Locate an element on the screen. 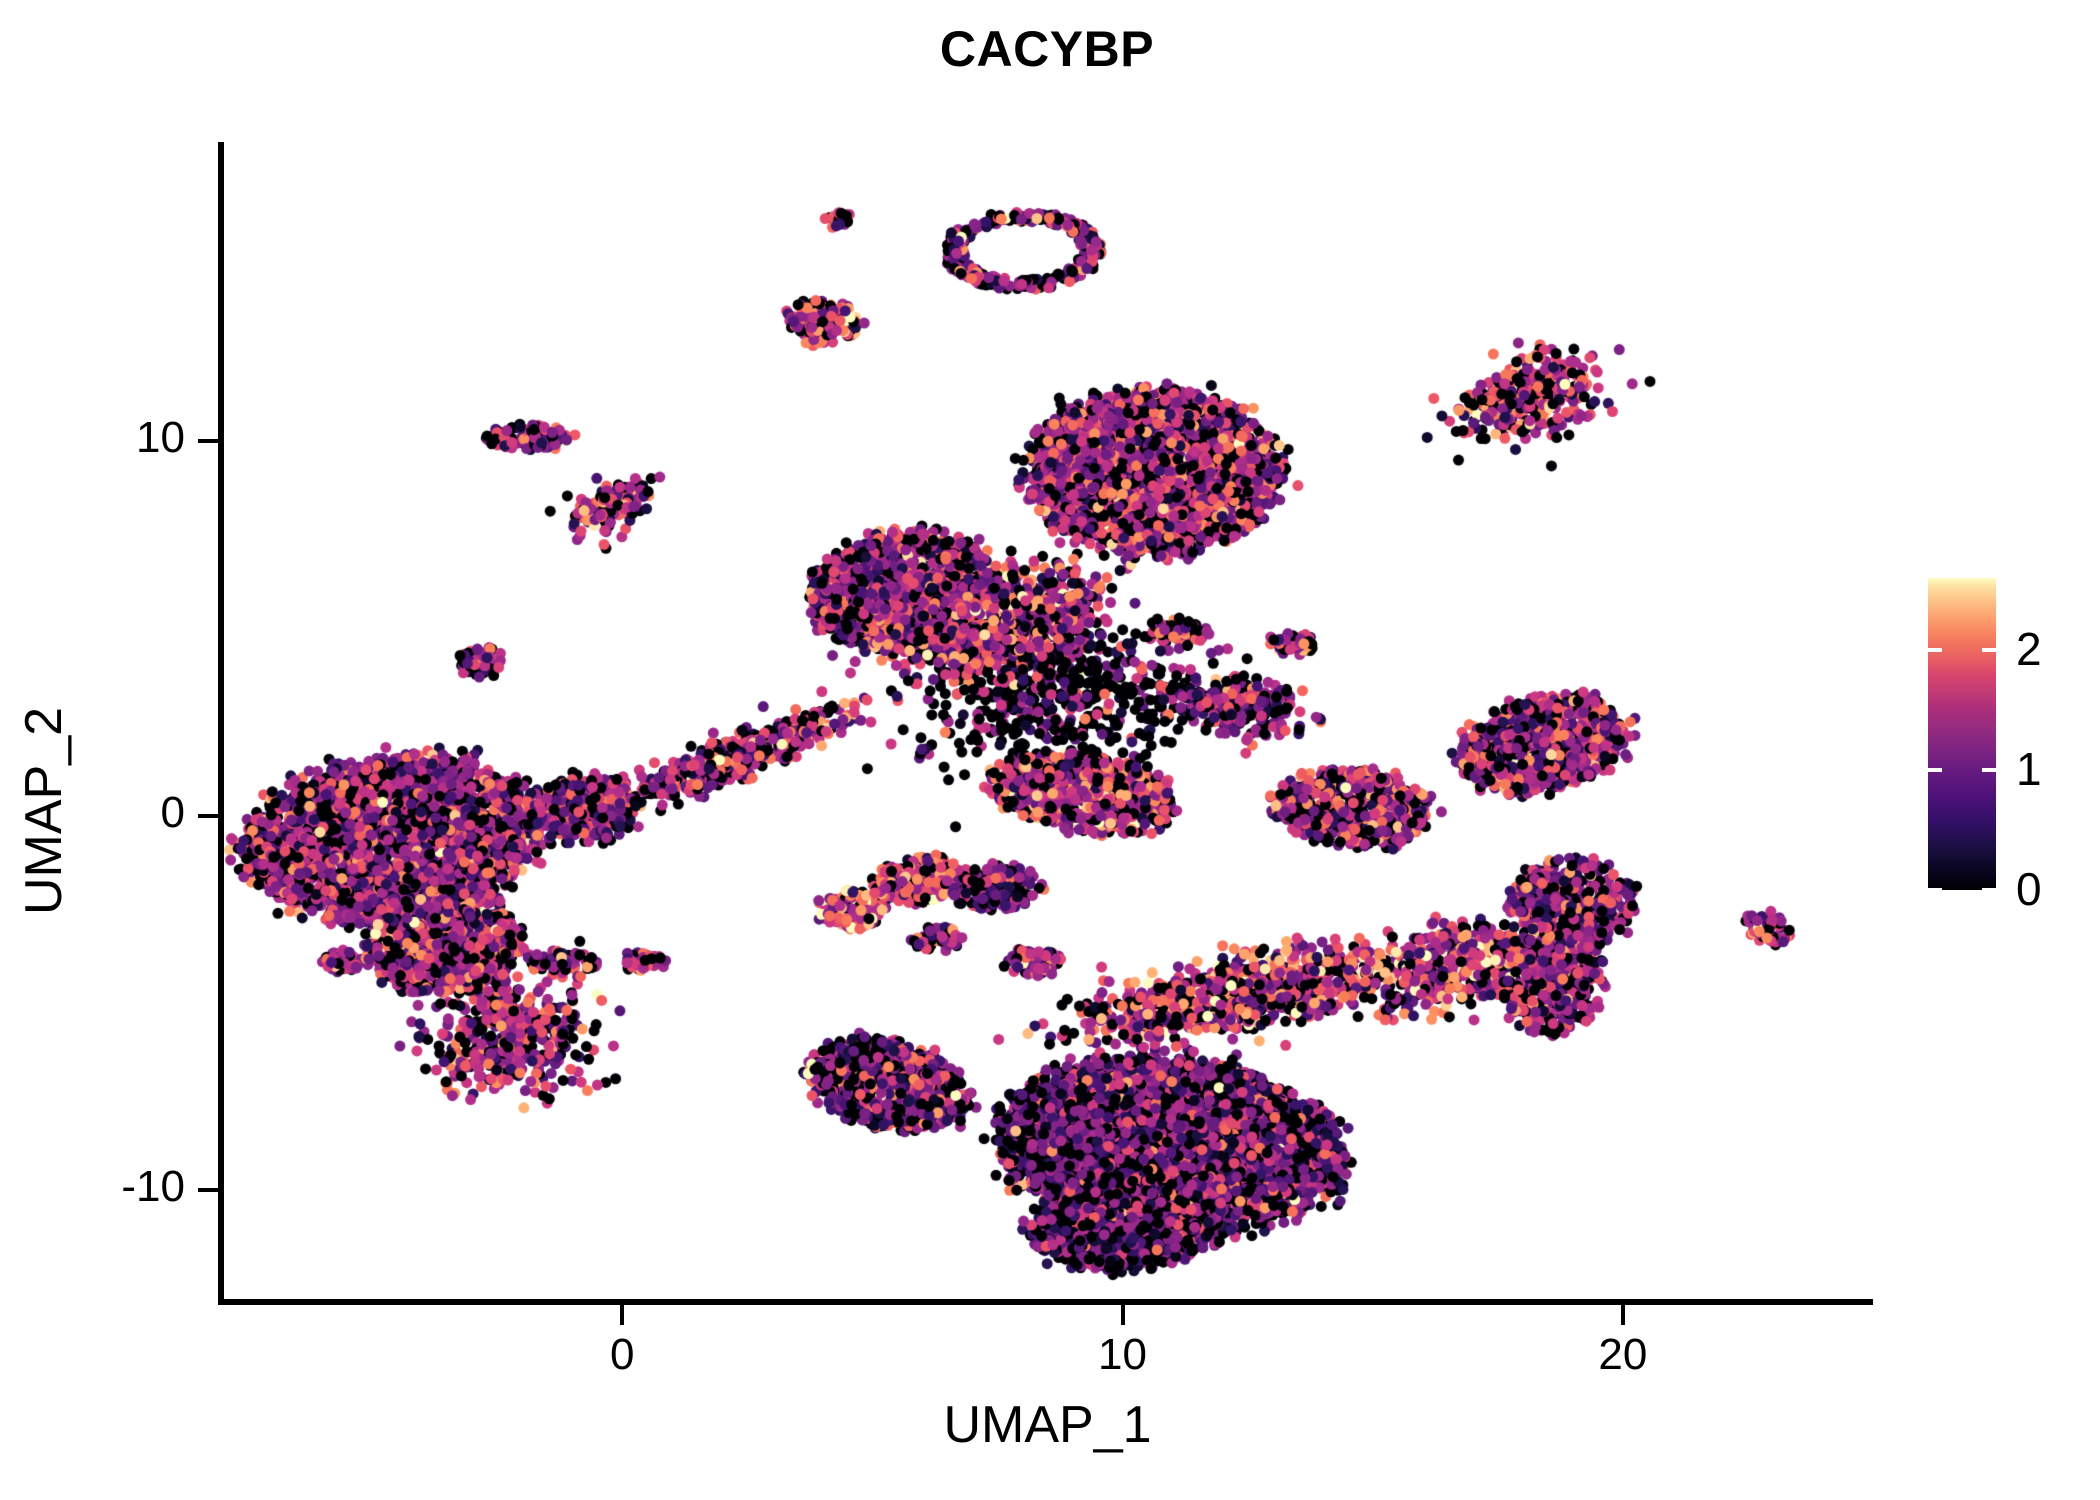  x-tick-label: 20 is located at coordinates (1623, 1354).